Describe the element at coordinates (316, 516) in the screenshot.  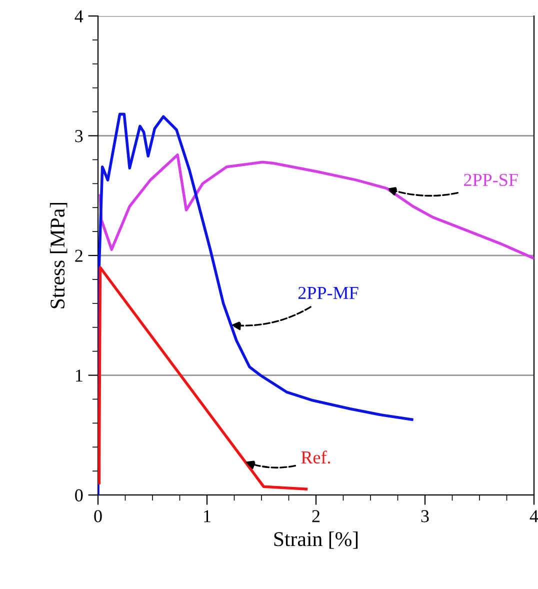
I see `x-tick-label: 2` at that location.